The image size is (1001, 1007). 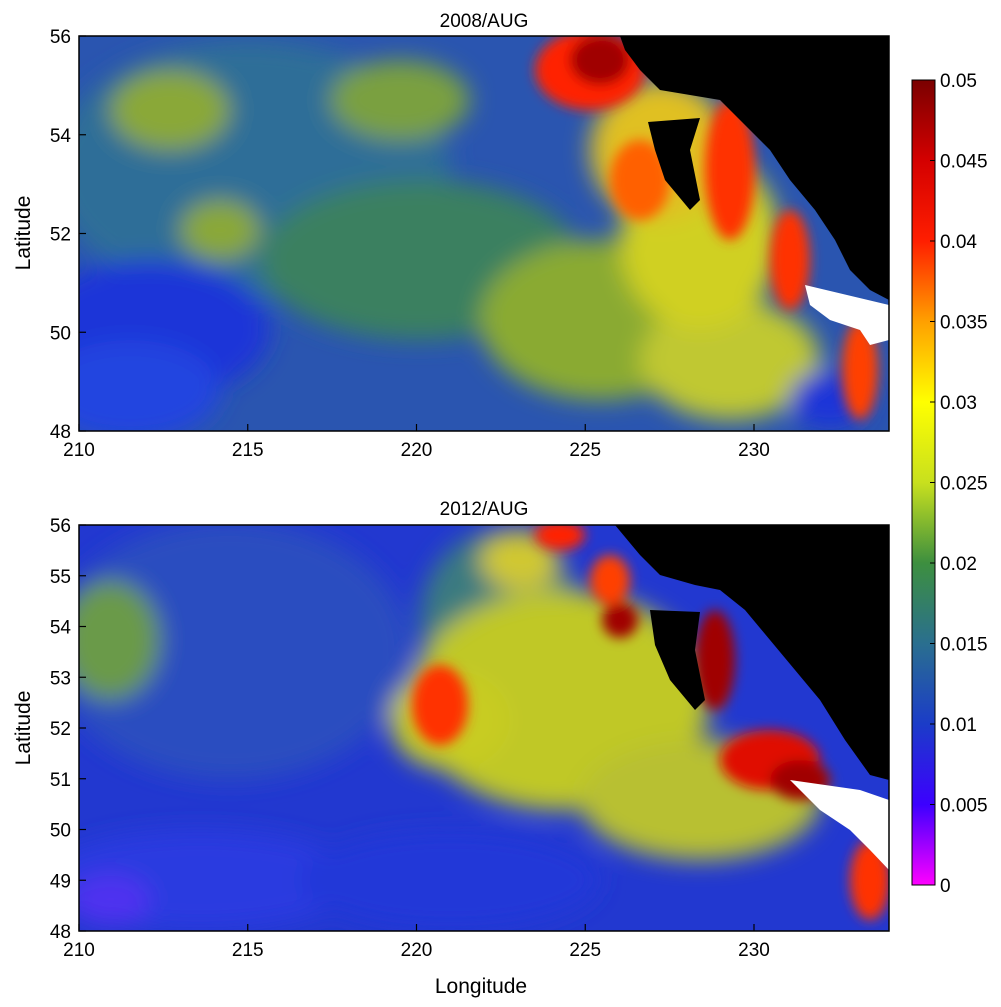 What do you see at coordinates (61, 628) in the screenshot?
I see `panel-2-y-tick-label: 54` at bounding box center [61, 628].